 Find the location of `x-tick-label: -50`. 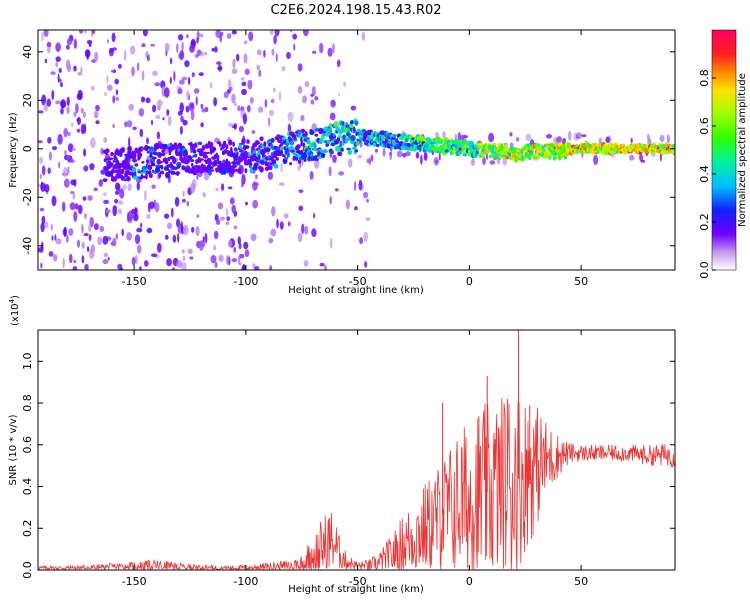

x-tick-label: -50 is located at coordinates (358, 581).